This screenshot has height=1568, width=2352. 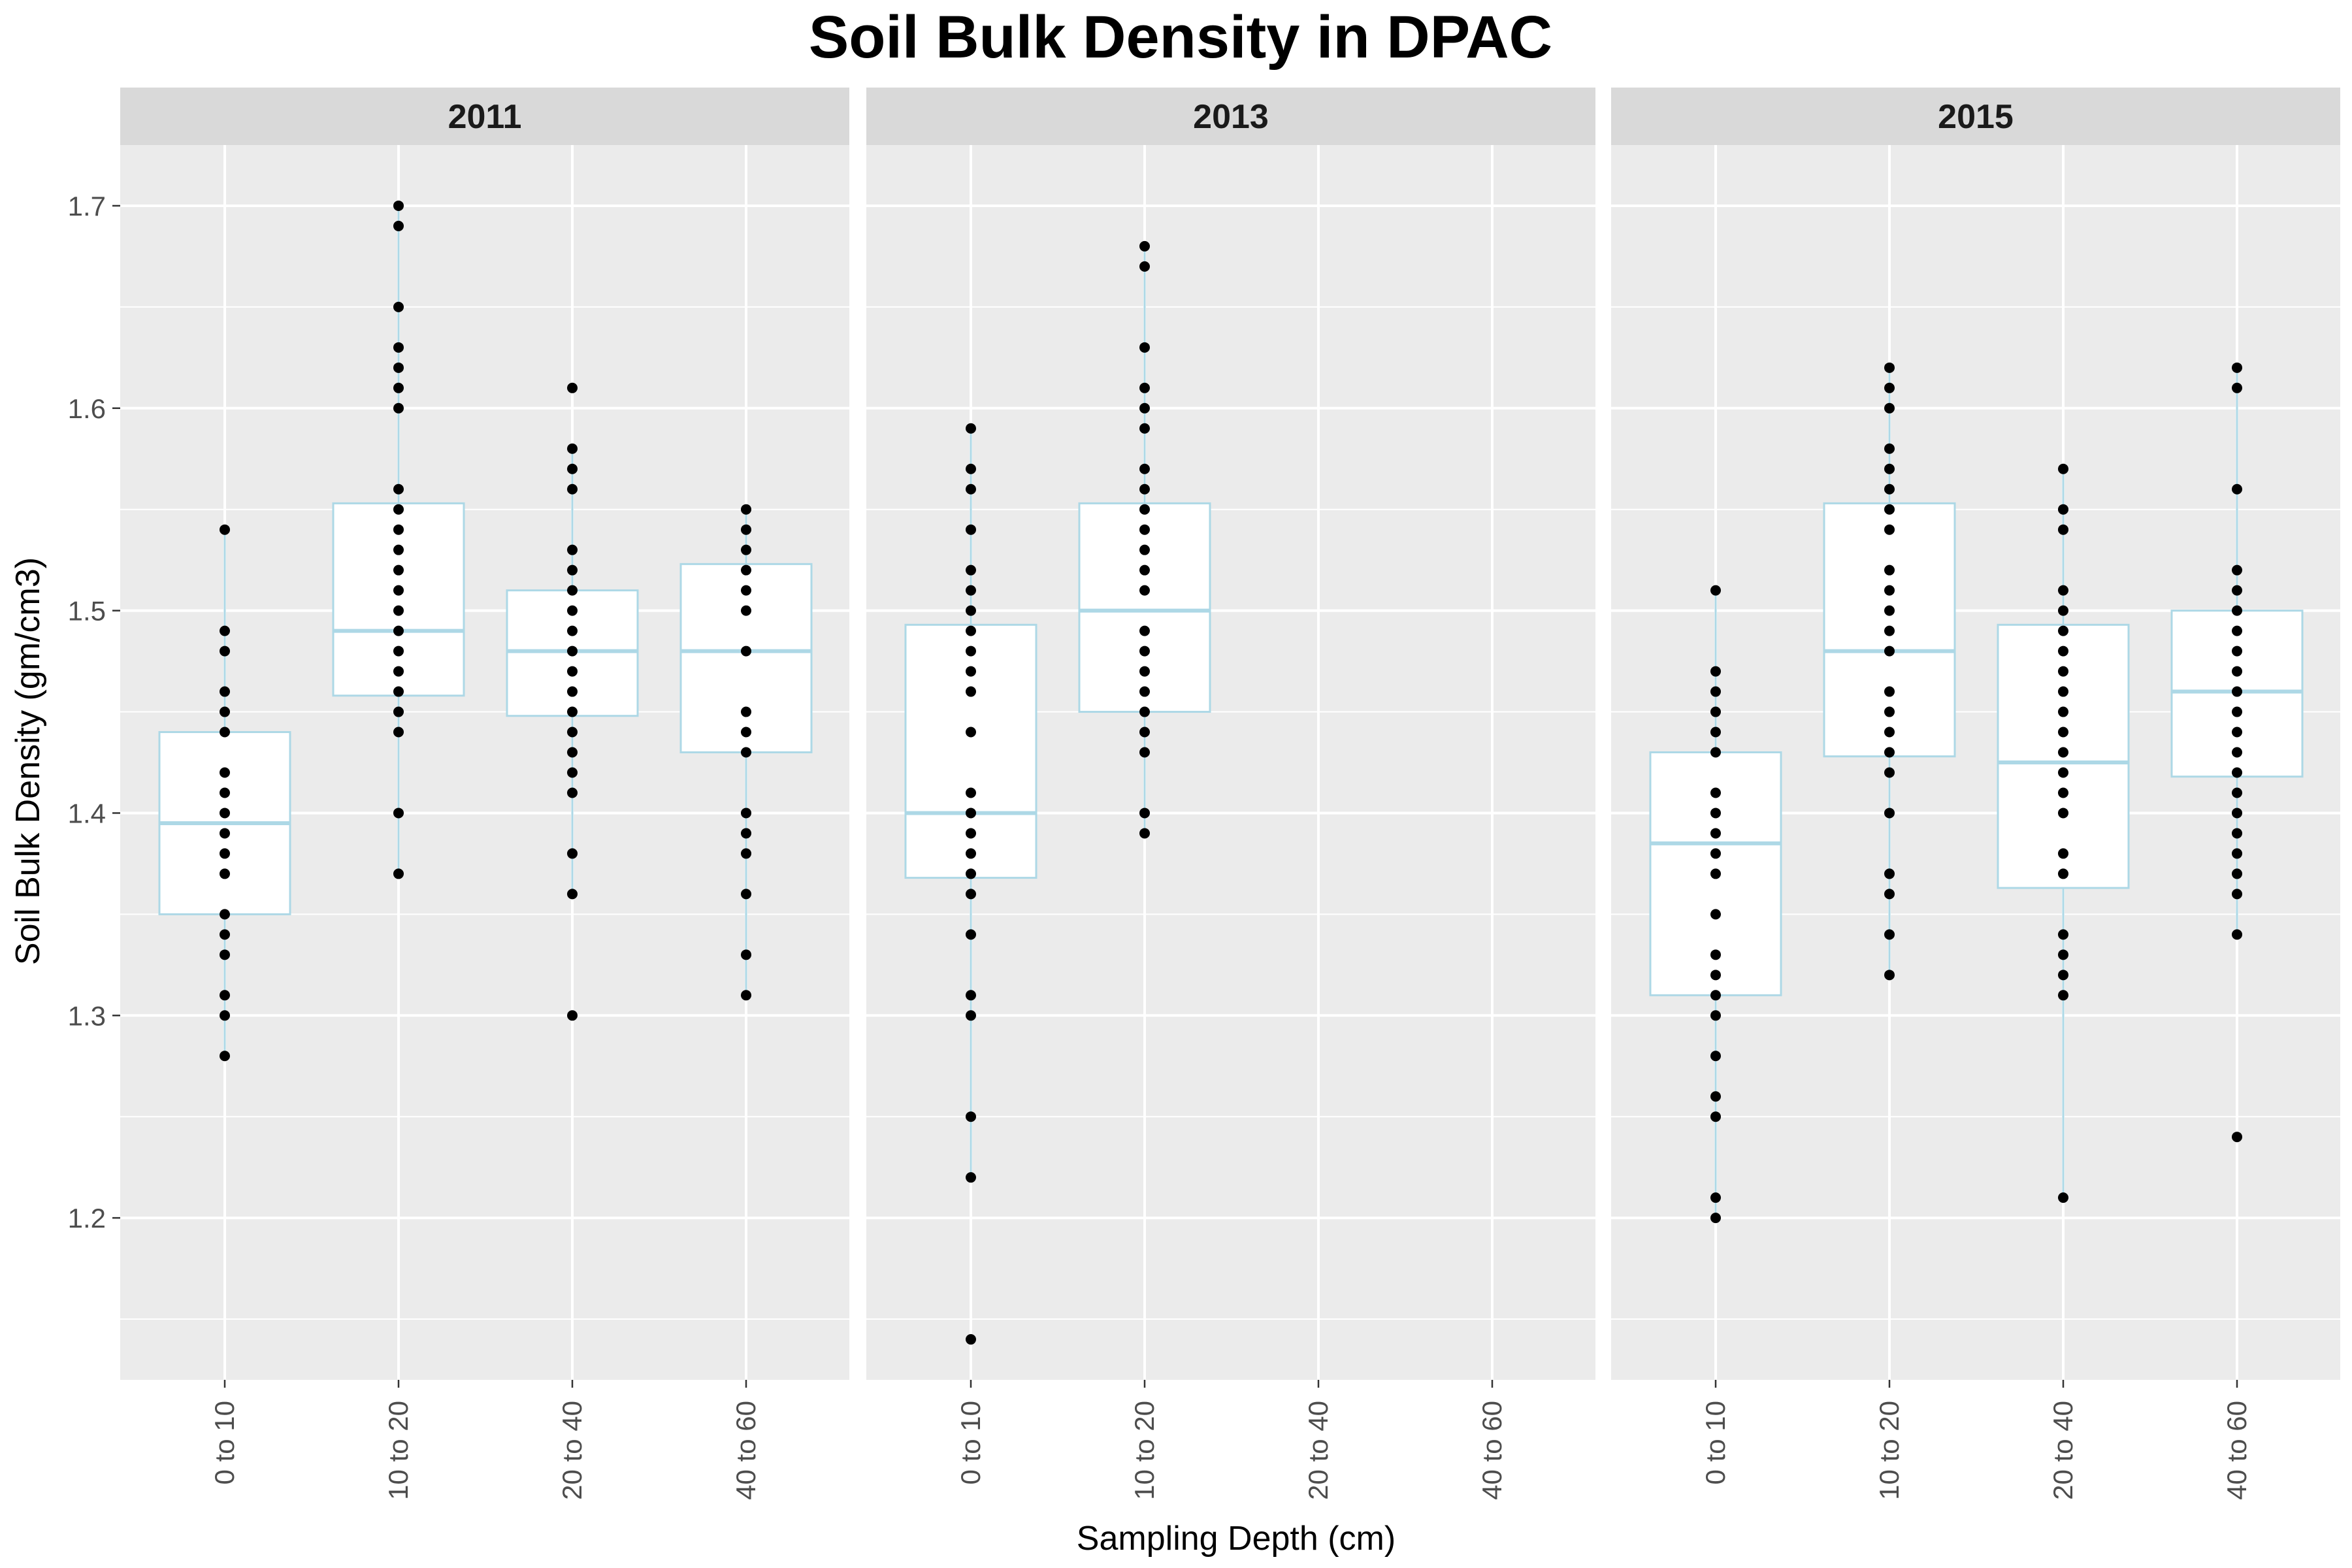 I want to click on y-tick-label: 1.7, so click(x=87, y=206).